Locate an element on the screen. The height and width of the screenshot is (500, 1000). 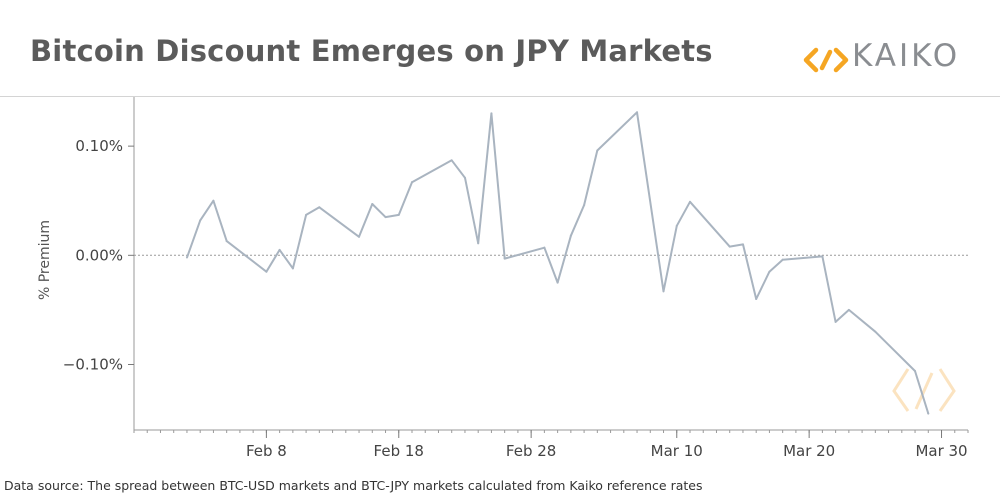
y-tick-label: 0.00% is located at coordinates (99, 255).